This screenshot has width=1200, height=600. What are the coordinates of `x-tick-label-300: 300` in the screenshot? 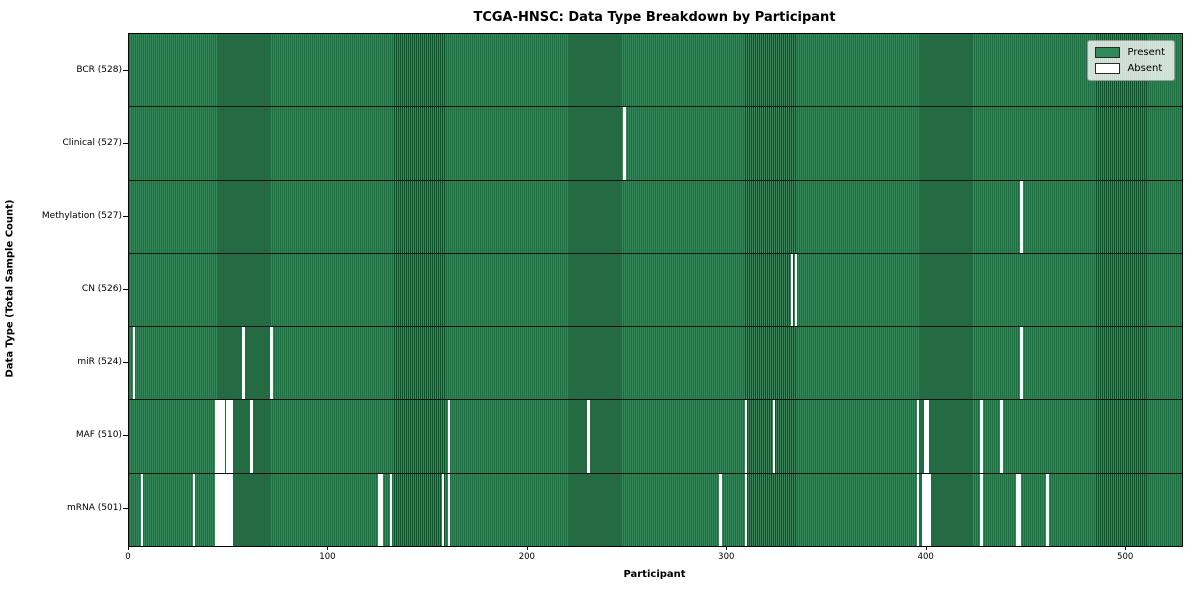 It's located at (726, 557).